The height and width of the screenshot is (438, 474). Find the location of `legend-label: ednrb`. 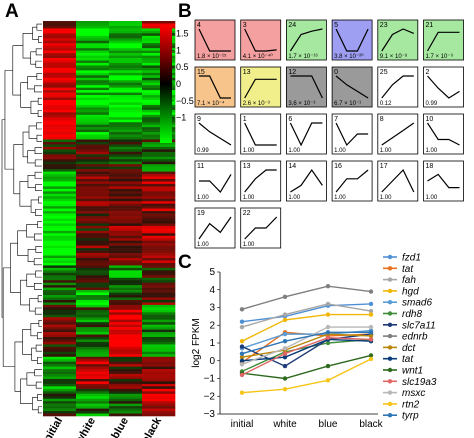

legend-label: ednrb is located at coordinates (415, 337).